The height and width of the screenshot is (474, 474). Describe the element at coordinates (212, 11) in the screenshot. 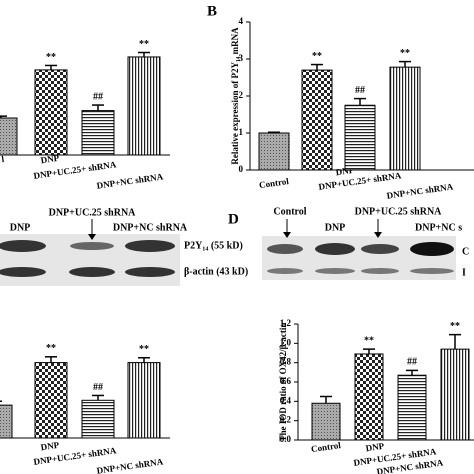

I see `panel-label: B` at that location.